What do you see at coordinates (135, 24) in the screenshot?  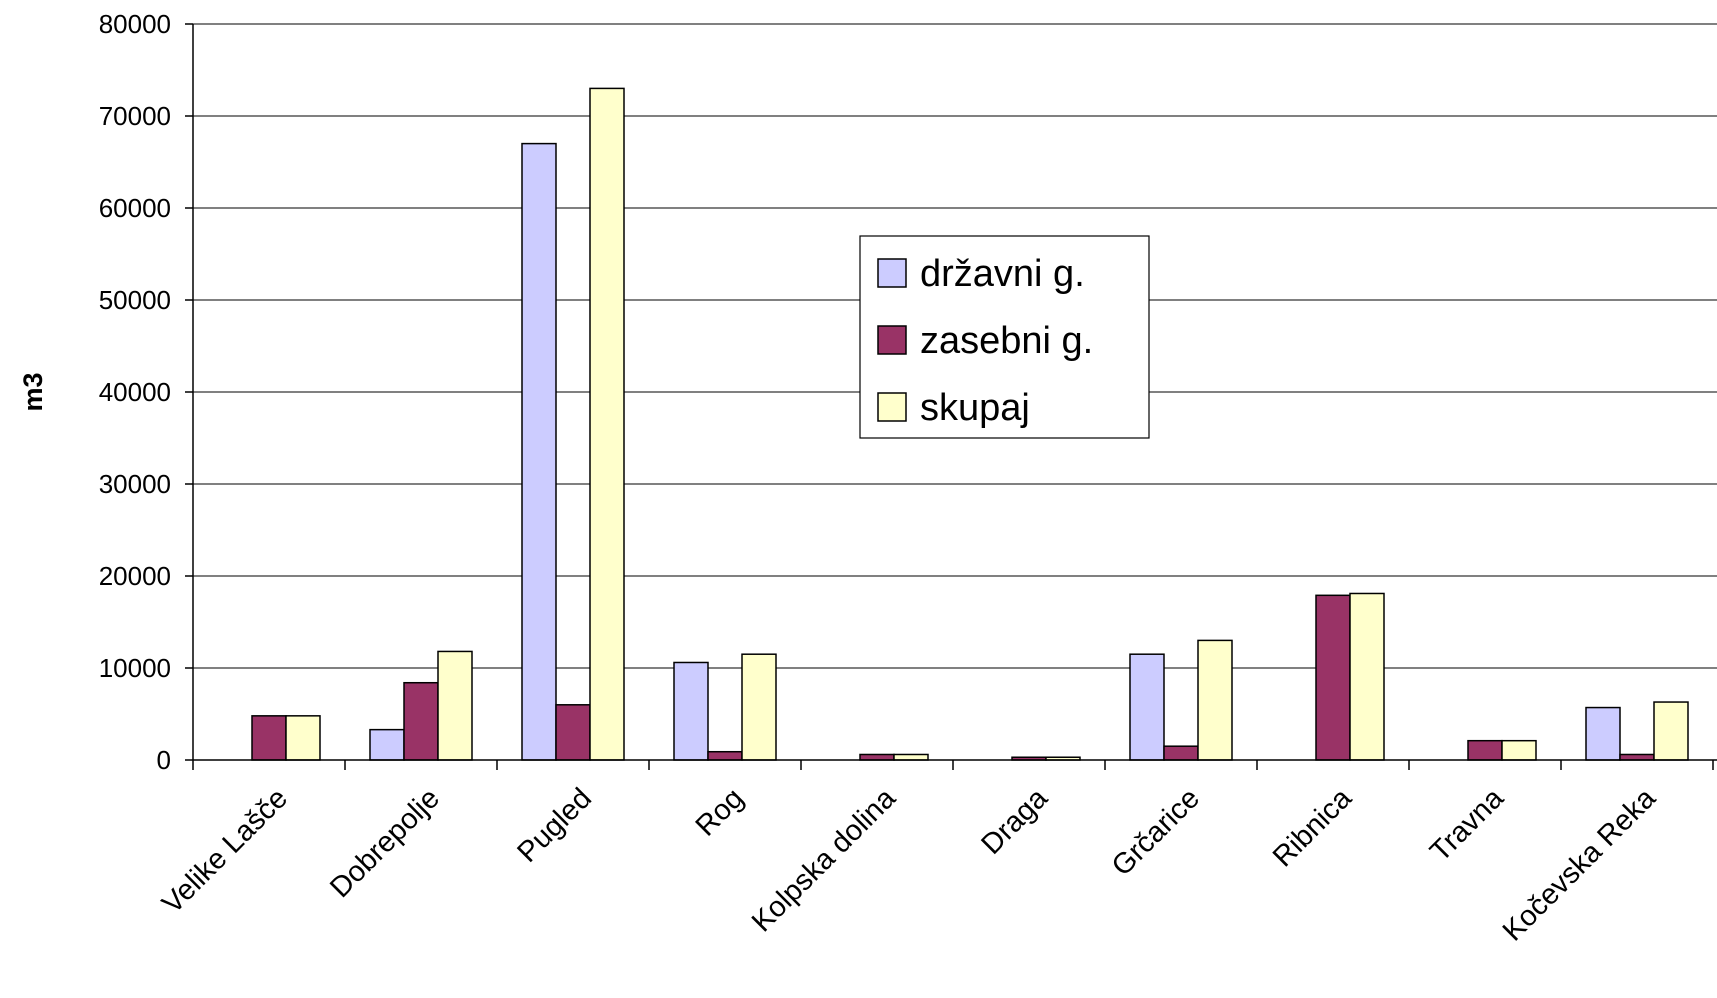 I see `y-tick-label: 80000` at bounding box center [135, 24].